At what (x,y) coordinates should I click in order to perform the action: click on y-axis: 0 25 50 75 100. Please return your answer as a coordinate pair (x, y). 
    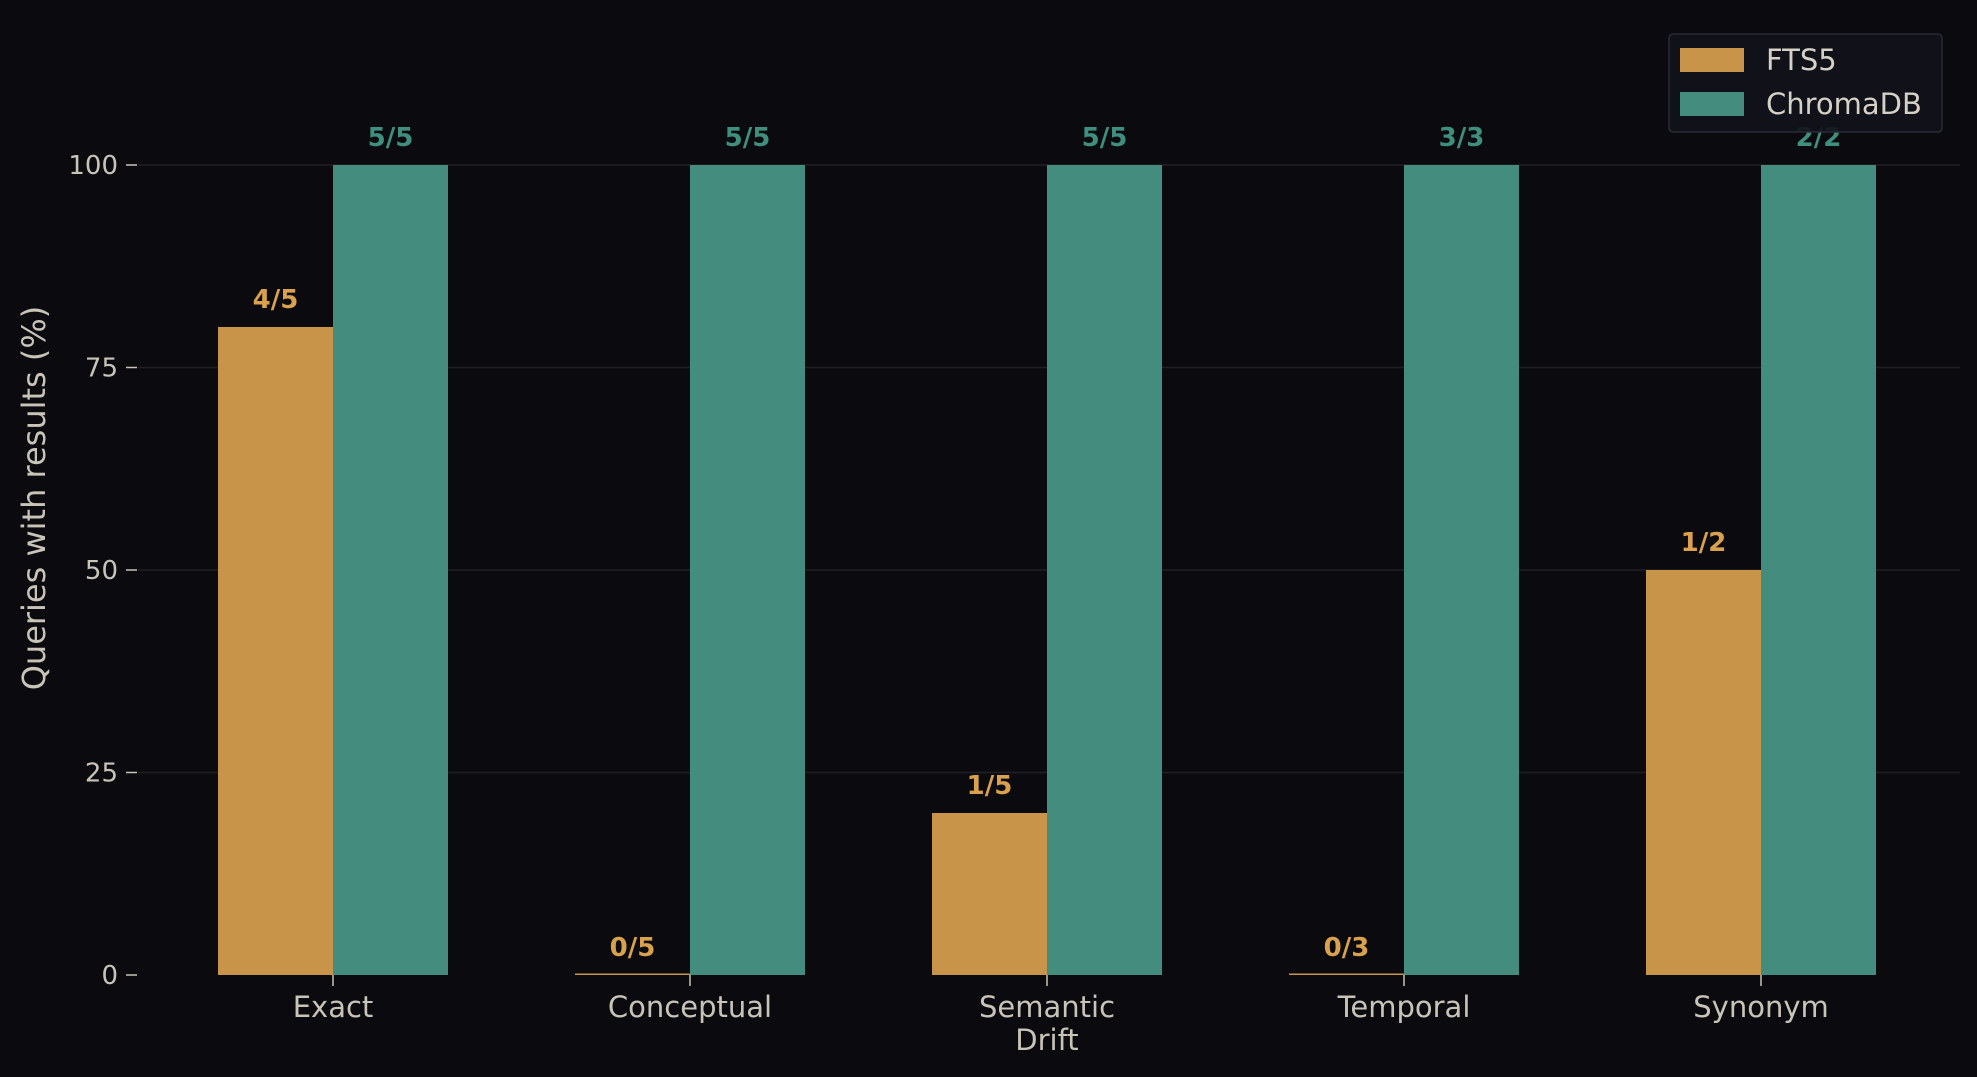
    Looking at the image, I should click on (102, 571).